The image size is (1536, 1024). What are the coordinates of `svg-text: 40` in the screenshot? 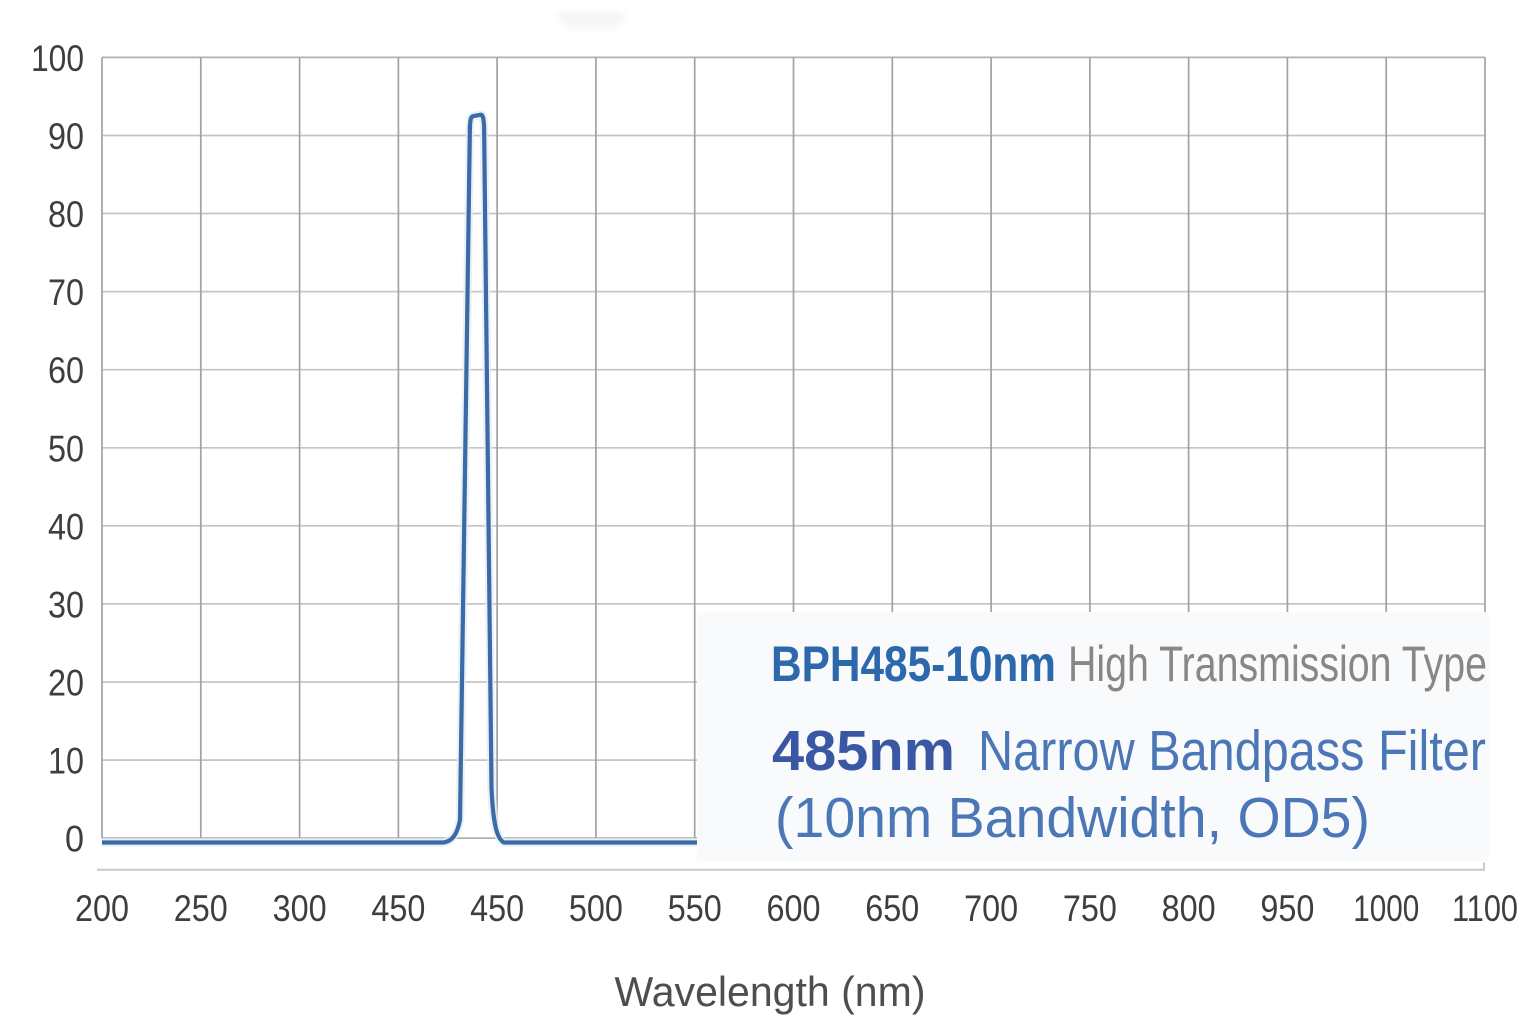 It's located at (66, 526).